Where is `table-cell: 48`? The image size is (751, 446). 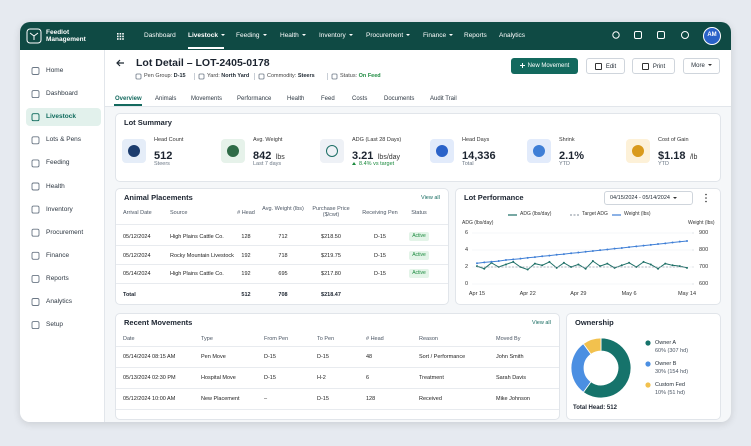 table-cell: 48 is located at coordinates (369, 357).